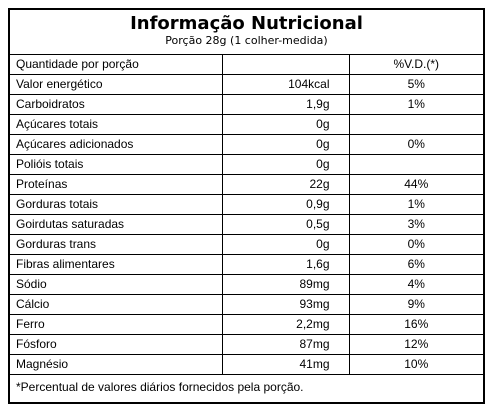  I want to click on table-row: Goirdutas saturadas 0,5g 3%, so click(246, 224).